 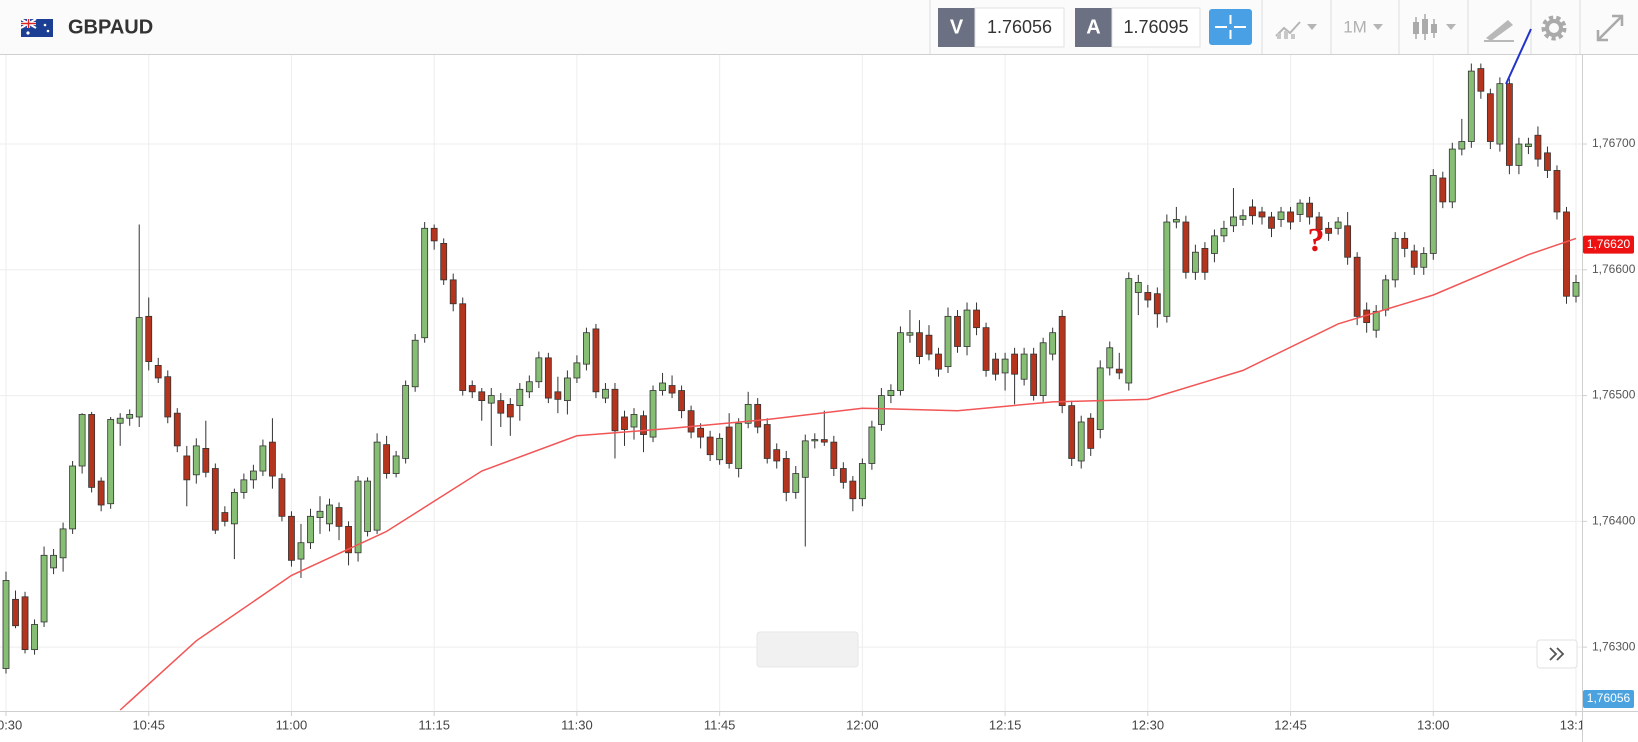 What do you see at coordinates (819, 27) in the screenshot?
I see `header-bar` at bounding box center [819, 27].